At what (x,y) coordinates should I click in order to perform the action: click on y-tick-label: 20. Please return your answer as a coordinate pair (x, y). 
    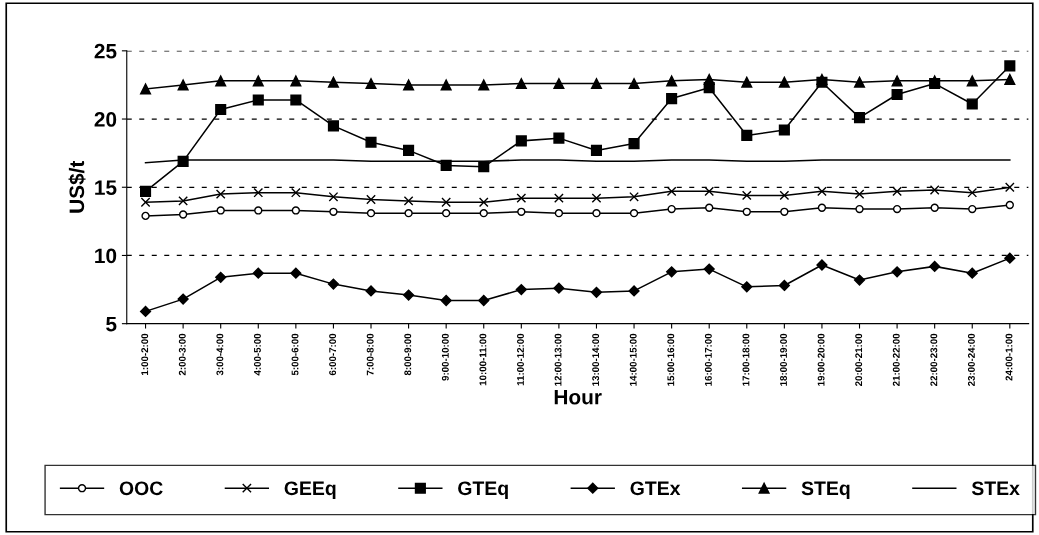
    Looking at the image, I should click on (105, 119).